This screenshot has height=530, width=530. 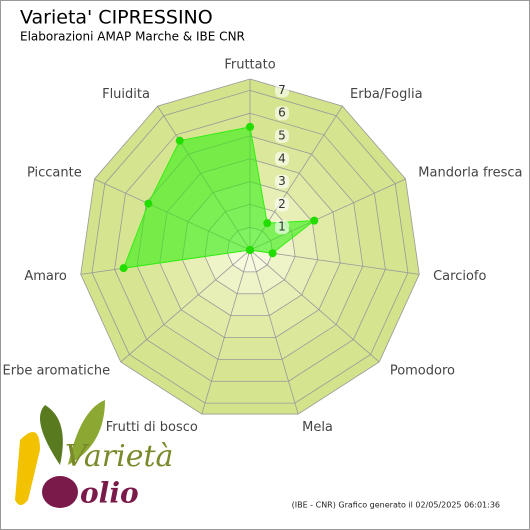 What do you see at coordinates (54, 173) in the screenshot?
I see `axis-label: Piccante` at bounding box center [54, 173].